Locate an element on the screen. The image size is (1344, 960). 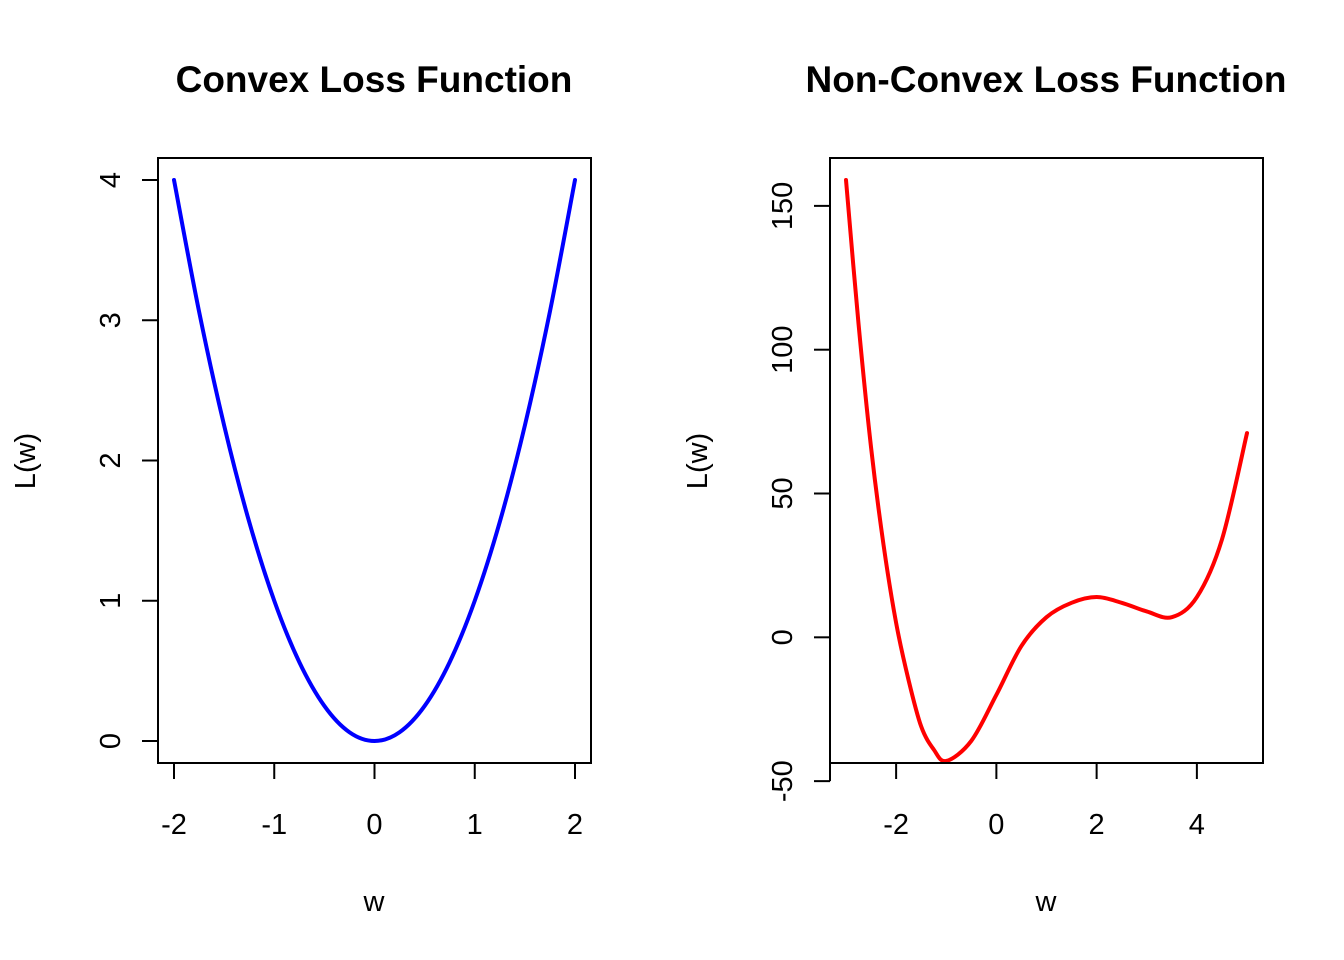
nonconvex-chart-title: Non-Convex Loss Function is located at coordinates (1046, 79).